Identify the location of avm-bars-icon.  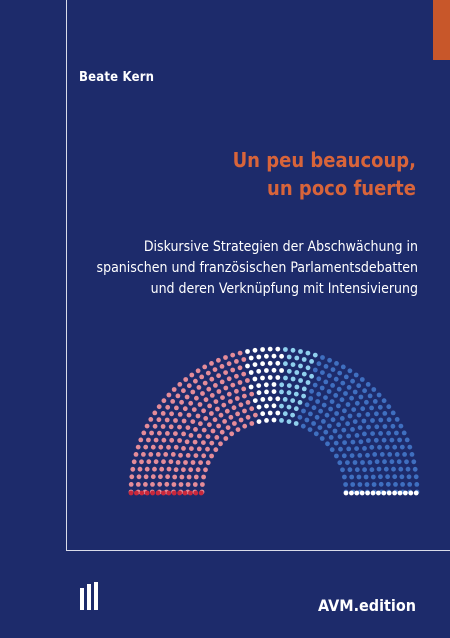
(89, 596).